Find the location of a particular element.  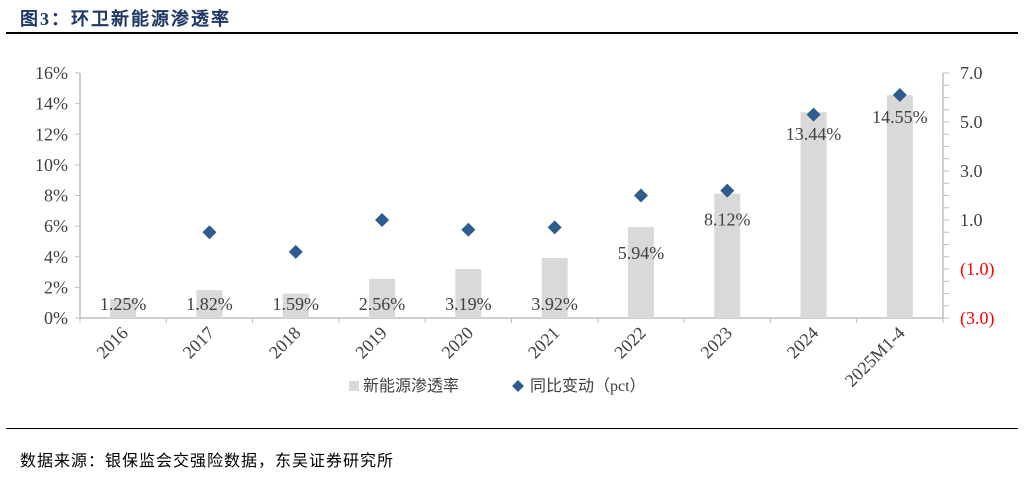

right-tick-label: 3.0 is located at coordinates (971, 171).